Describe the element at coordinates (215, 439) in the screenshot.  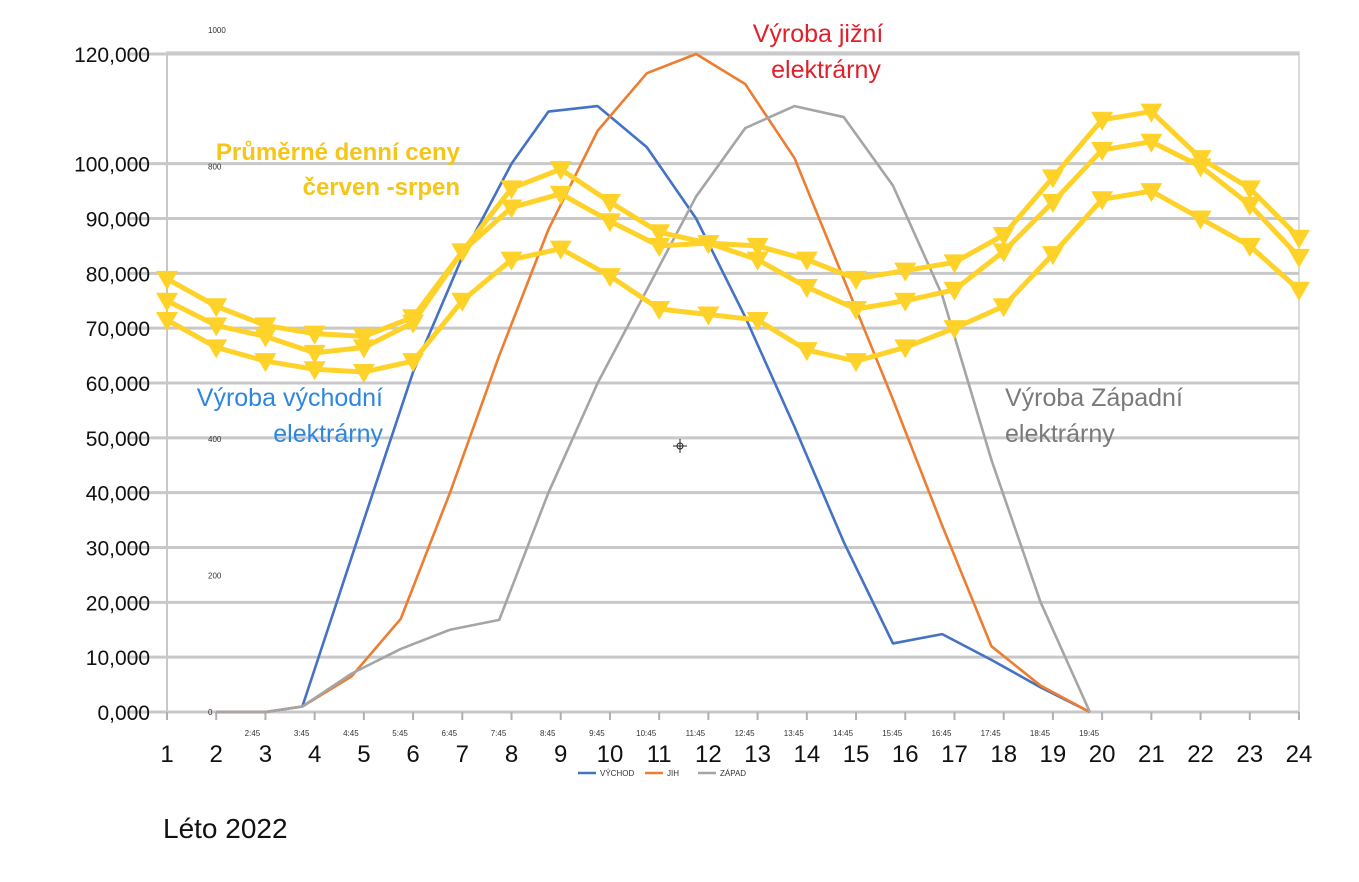
I see `secondary-axis-label: 400` at that location.